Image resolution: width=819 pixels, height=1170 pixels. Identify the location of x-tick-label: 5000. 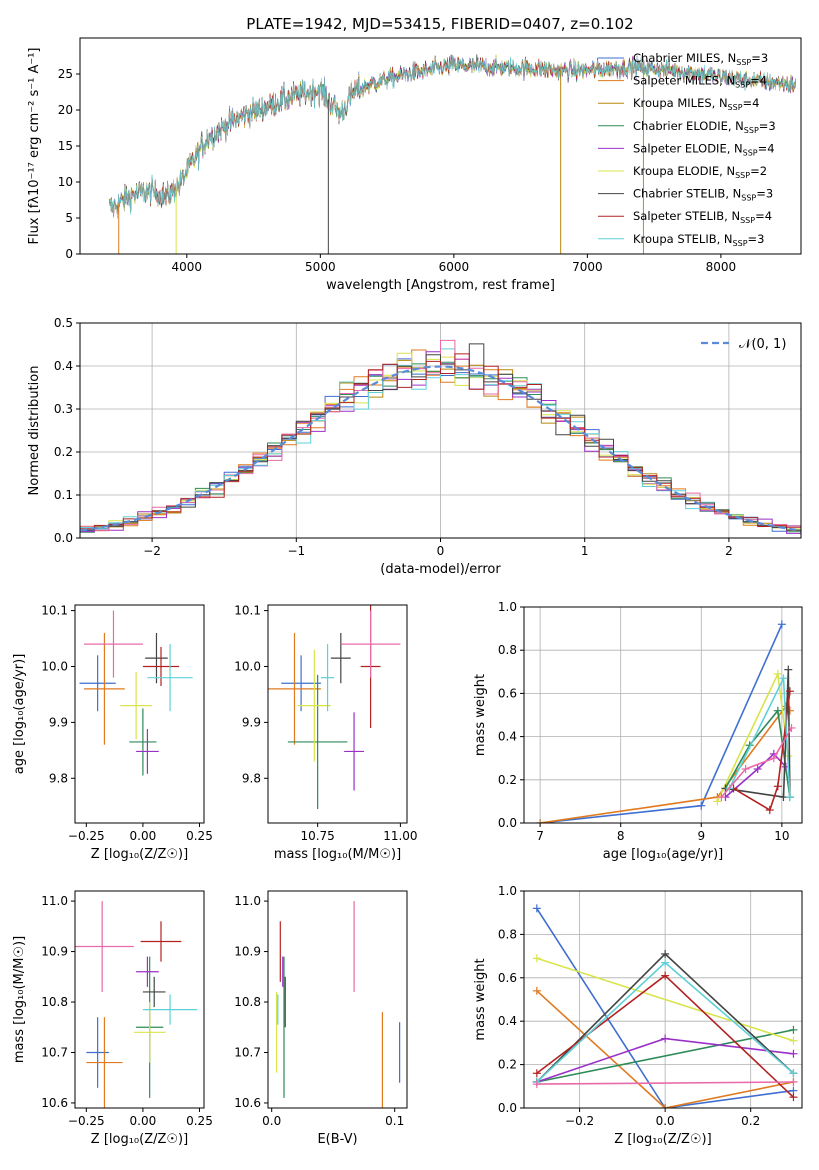
(320, 267).